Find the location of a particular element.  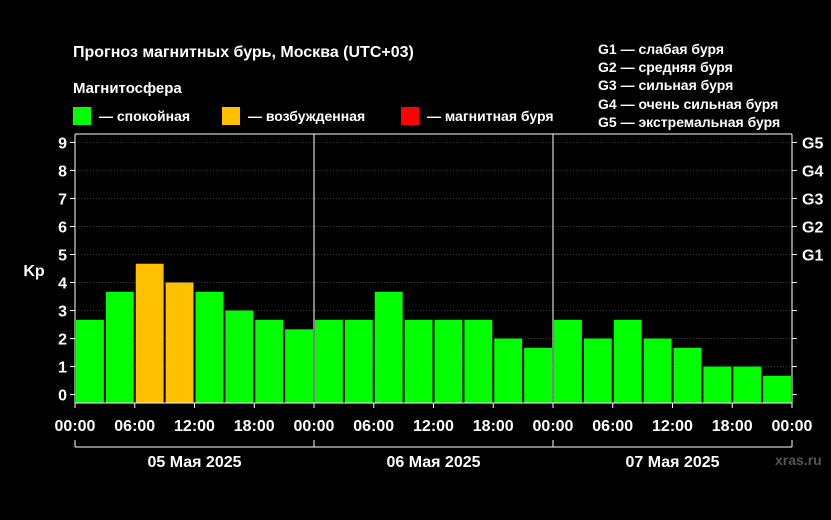

g-legend-item: G5 — экстремальная буря is located at coordinates (689, 121).